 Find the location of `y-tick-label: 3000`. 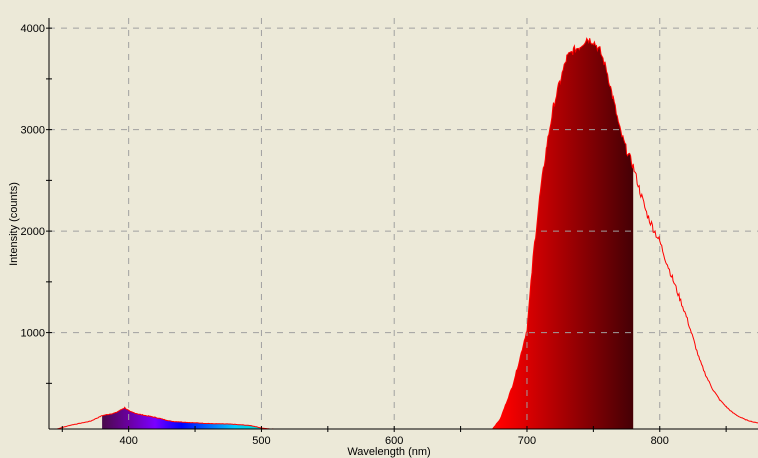

y-tick-label: 3000 is located at coordinates (33, 131).